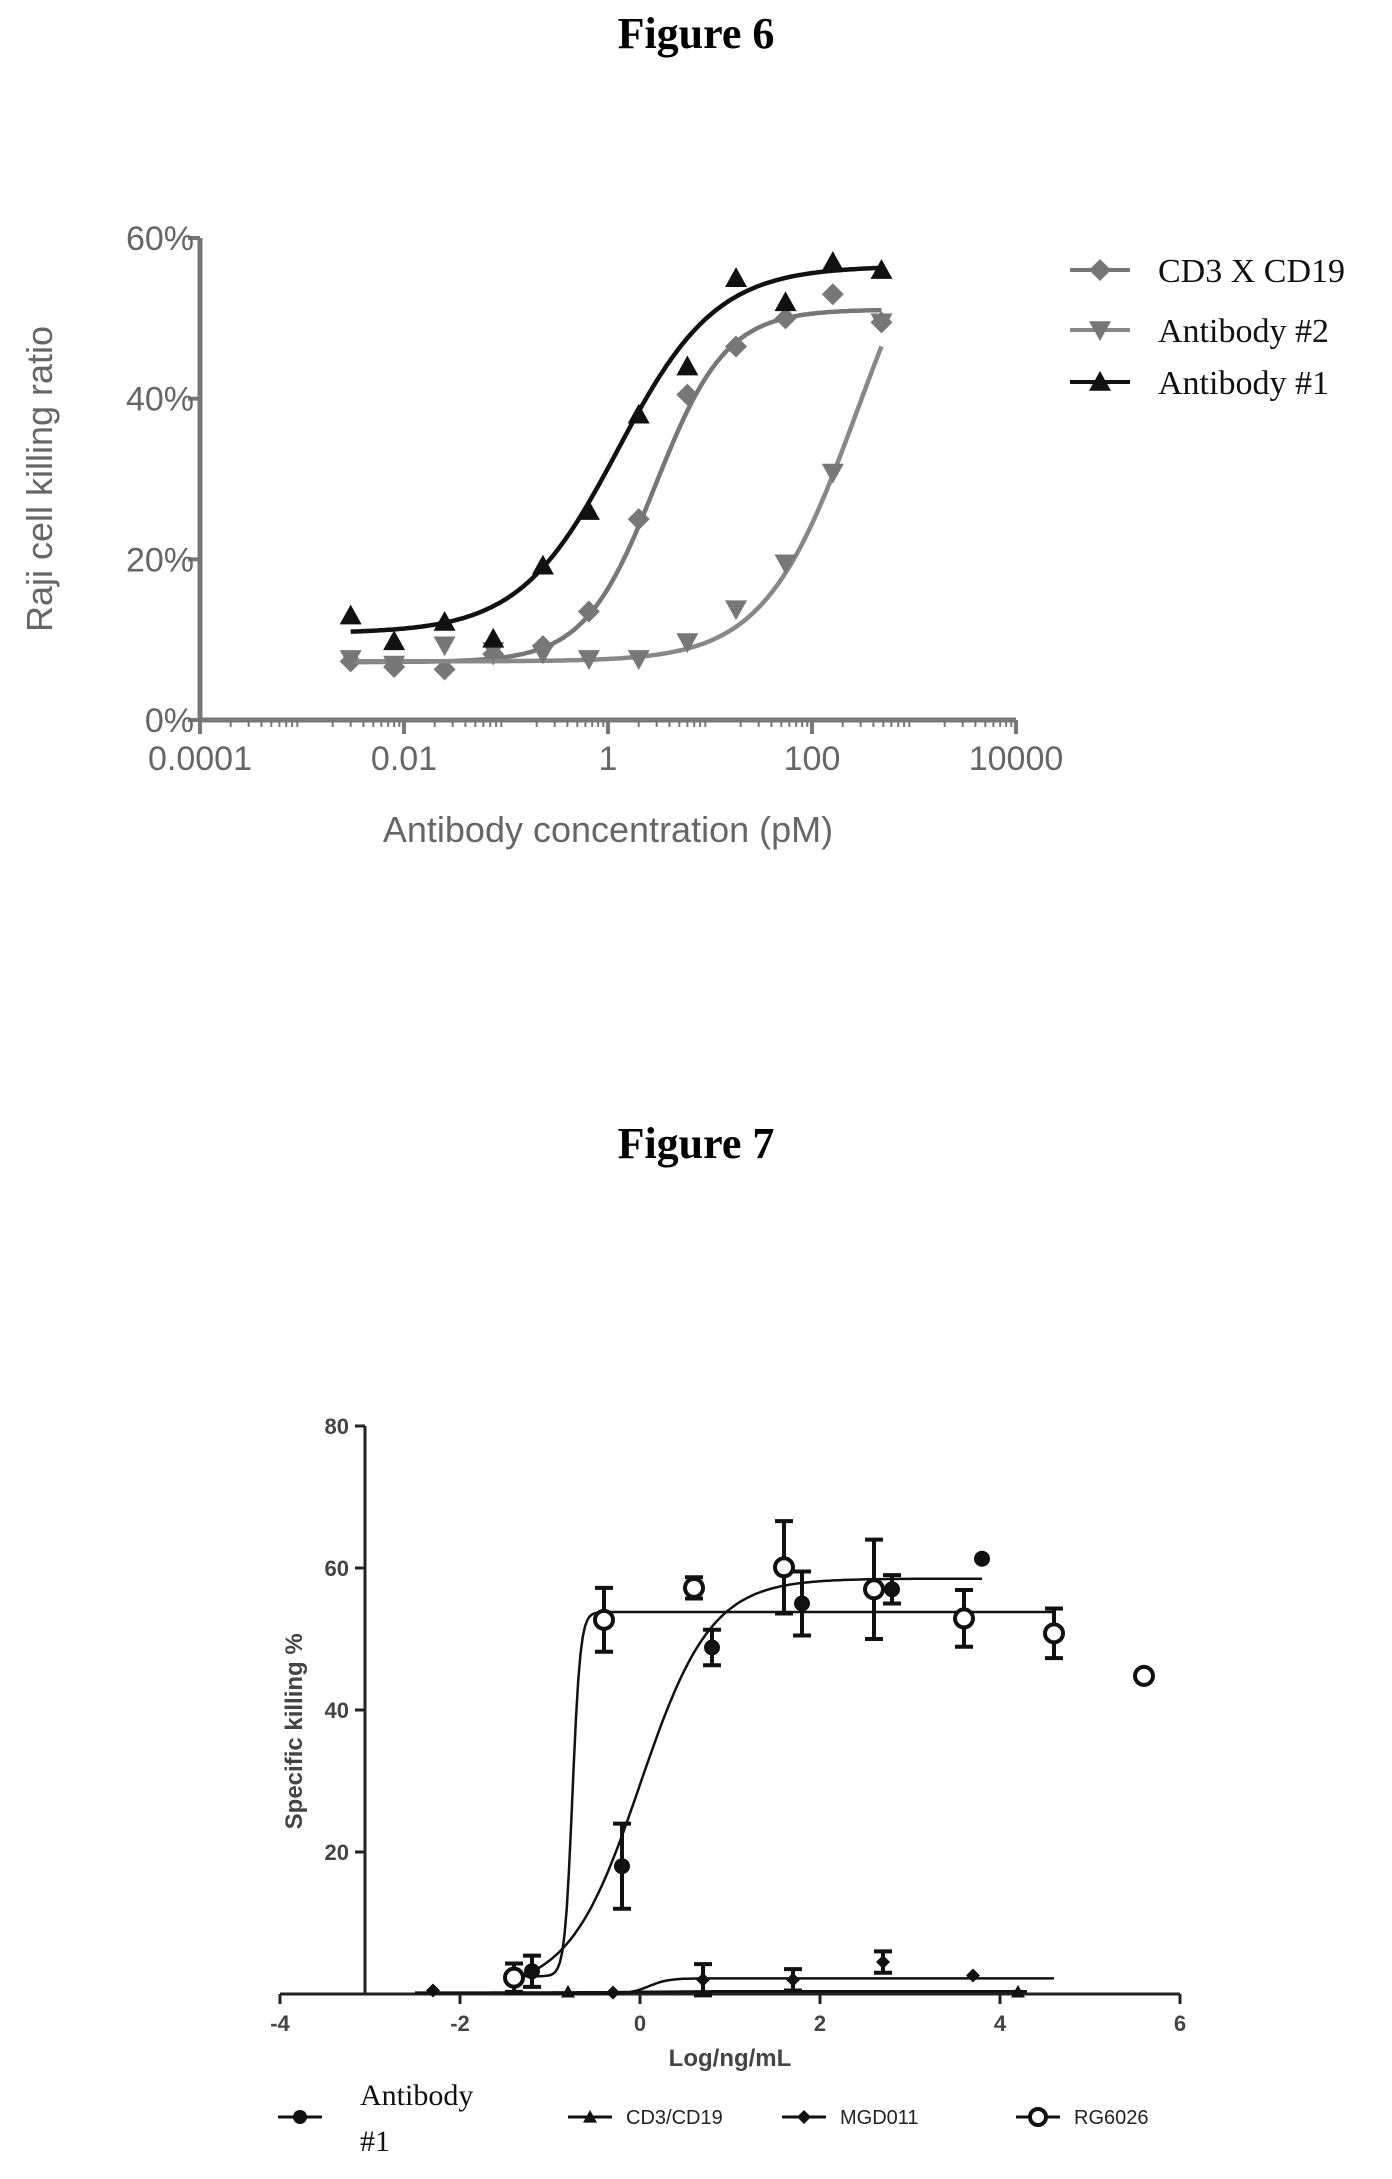 The height and width of the screenshot is (2179, 1392). I want to click on y-tick-label: 40%, so click(160, 400).